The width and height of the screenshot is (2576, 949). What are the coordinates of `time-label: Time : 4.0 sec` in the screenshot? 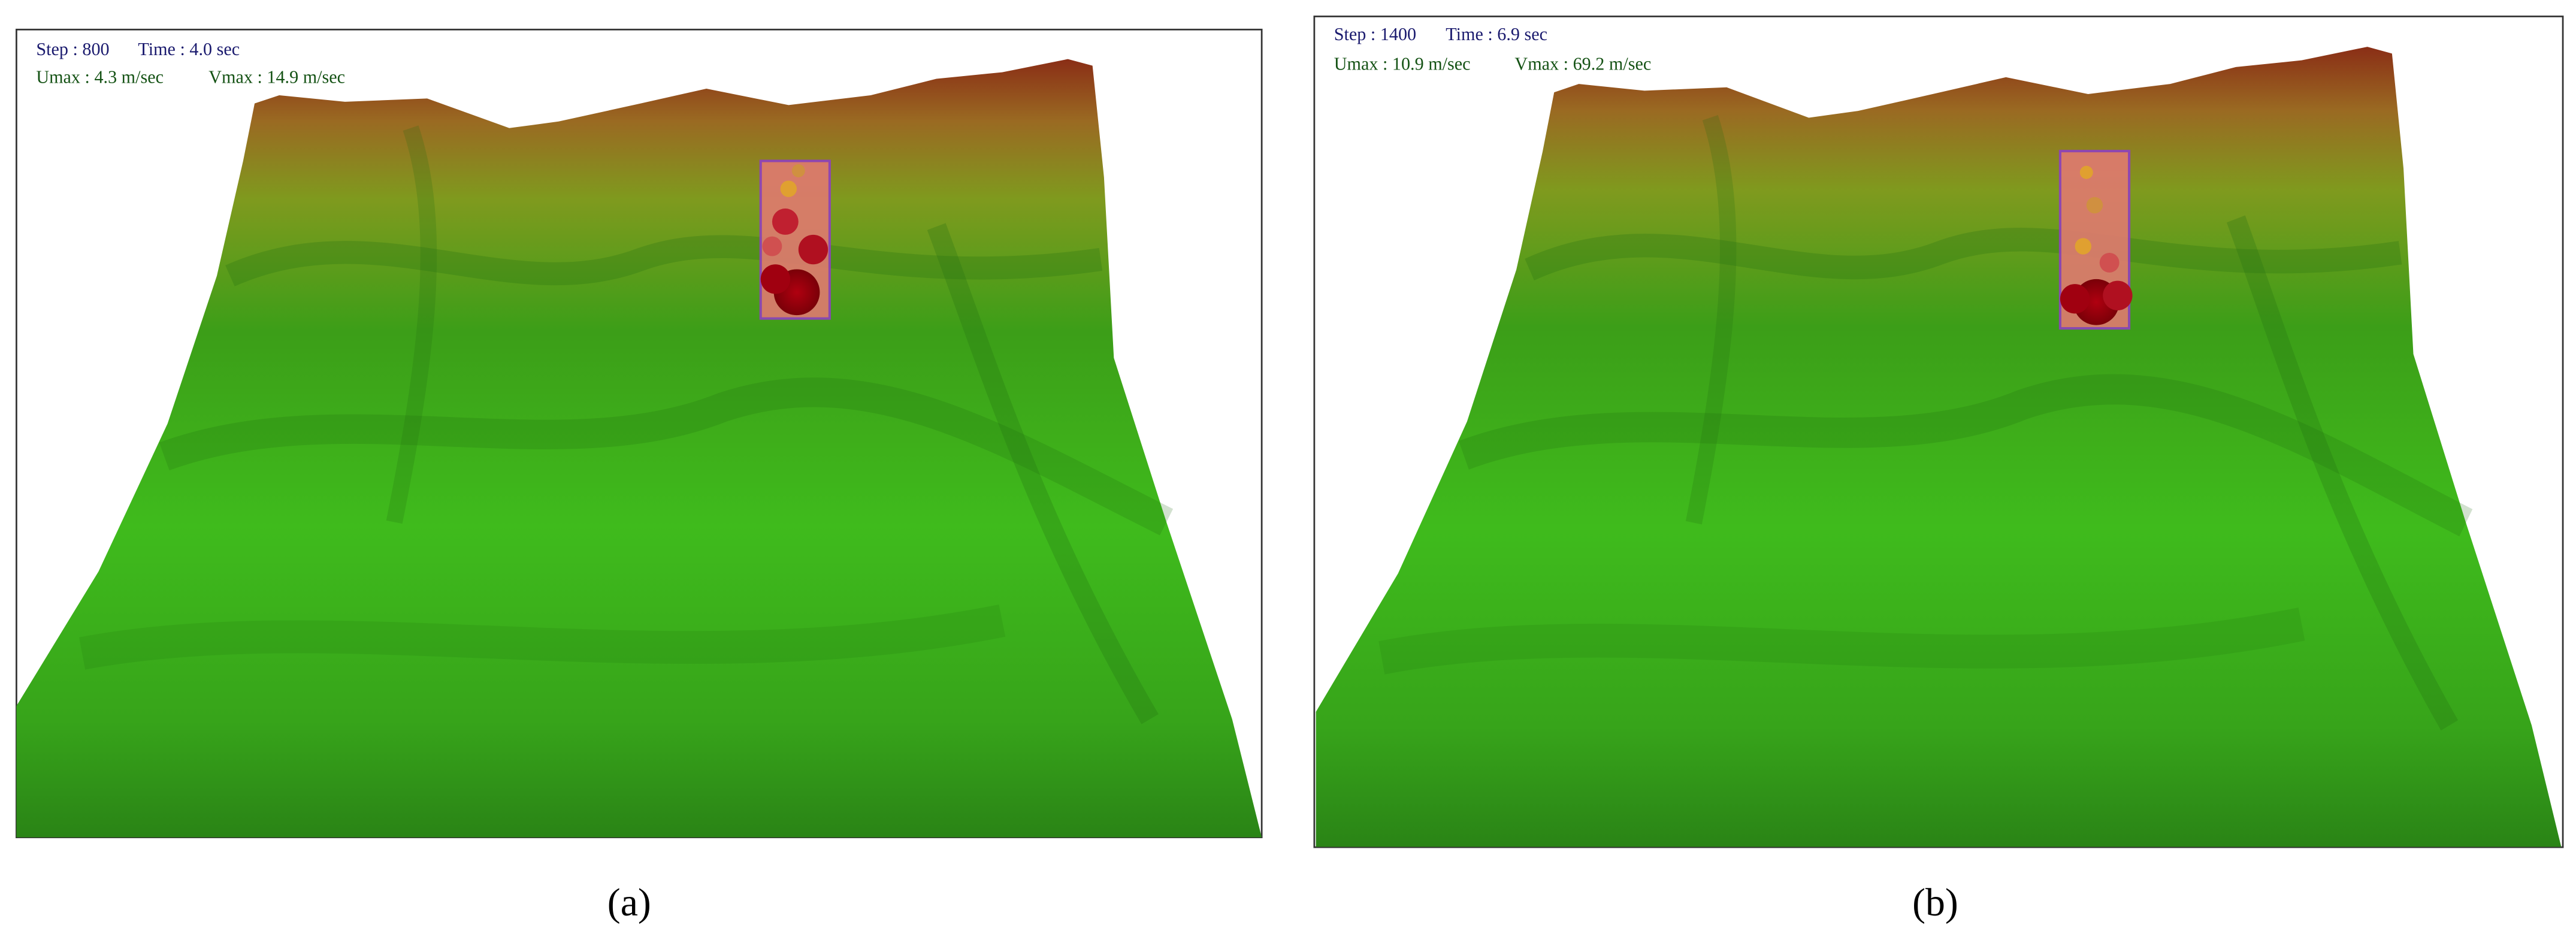 It's located at (189, 49).